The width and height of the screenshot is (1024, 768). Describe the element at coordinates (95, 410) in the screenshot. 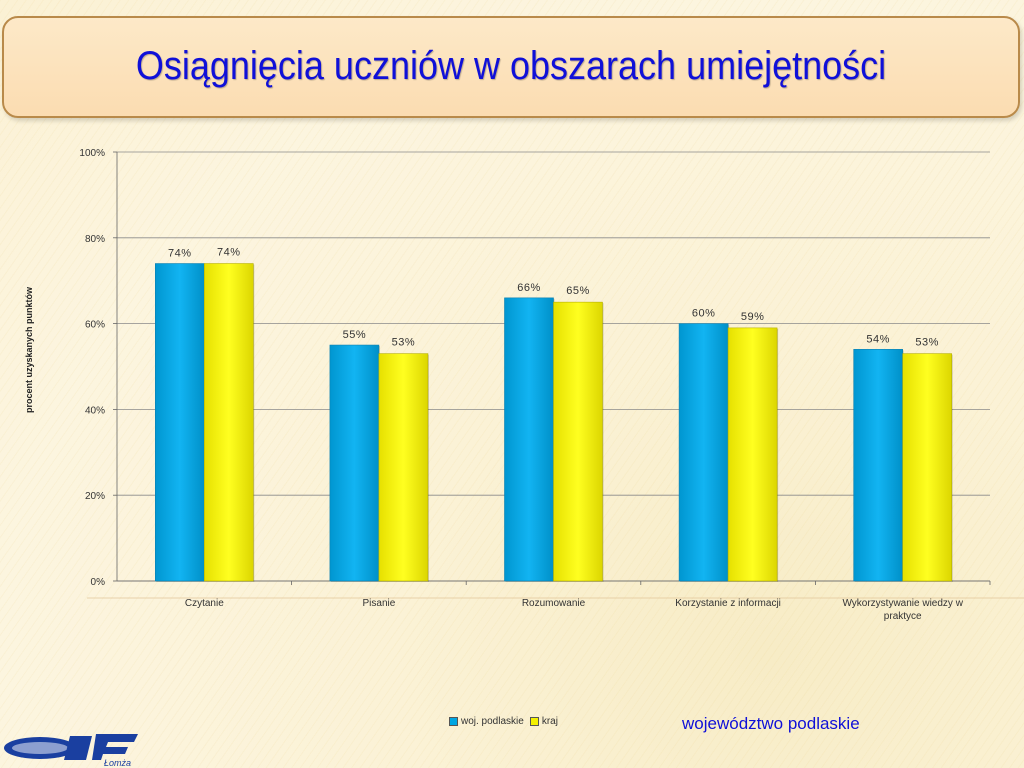

I see `y-tick-label: 40%` at that location.